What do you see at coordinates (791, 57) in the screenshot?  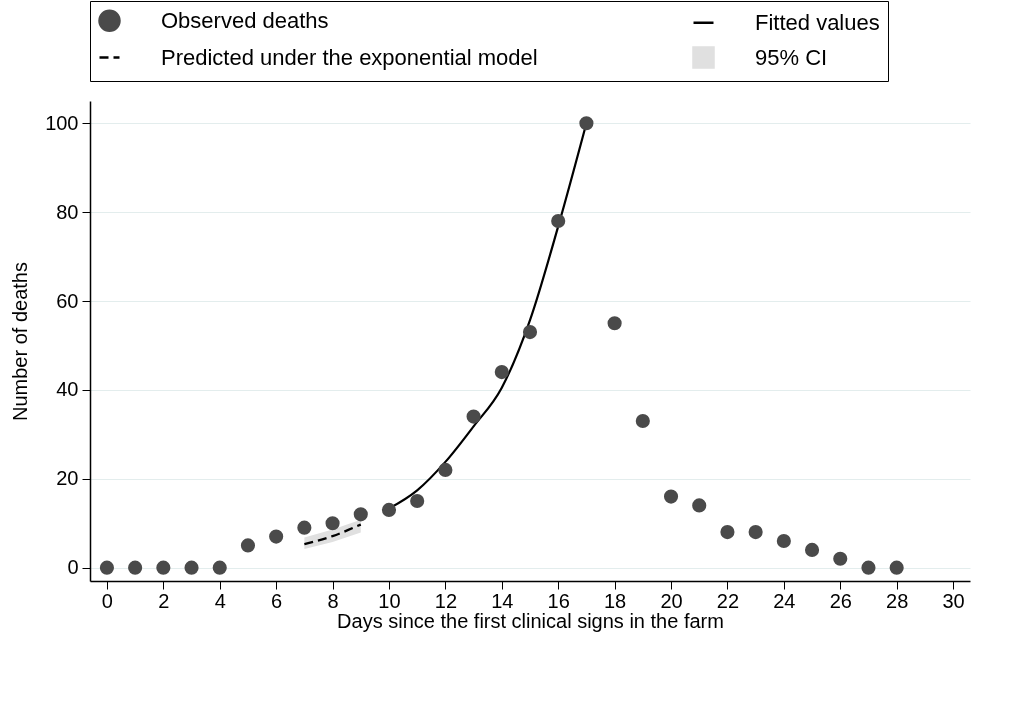 I see `legend-label: 95% CI` at bounding box center [791, 57].